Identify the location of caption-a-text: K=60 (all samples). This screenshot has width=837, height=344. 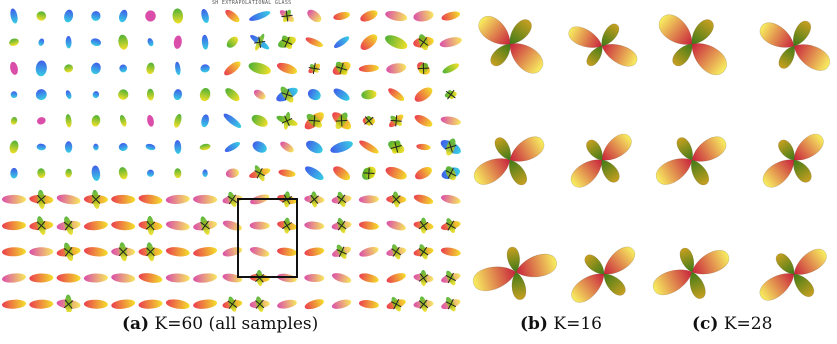
(236, 324).